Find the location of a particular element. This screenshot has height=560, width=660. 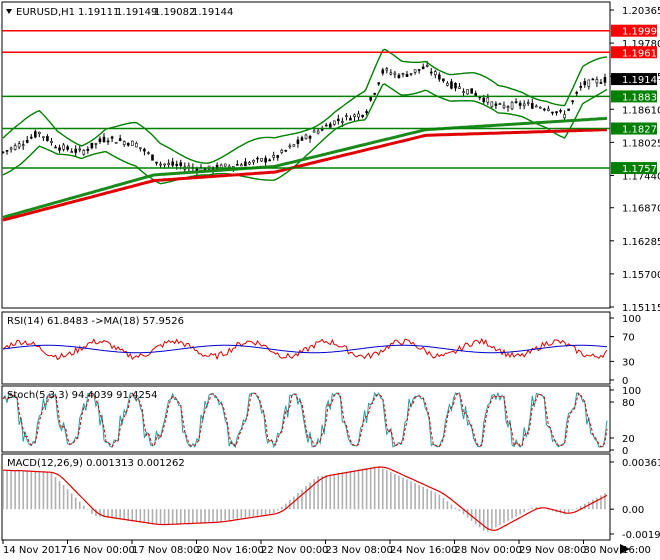

level-label: 1.19144 is located at coordinates (641, 80).